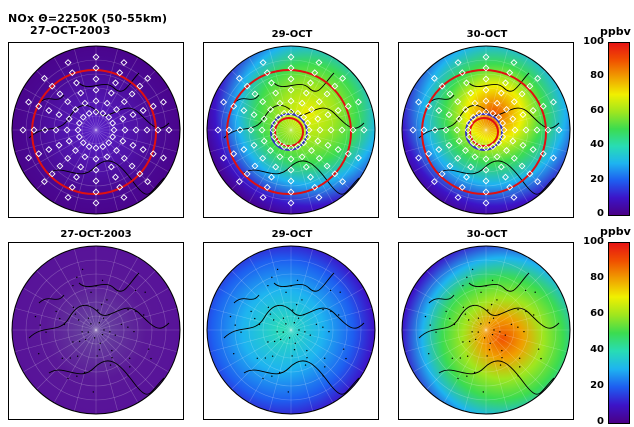  Describe the element at coordinates (96, 234) in the screenshot. I see `panel-title-bottom-1: 27-OCT-2003` at that location.